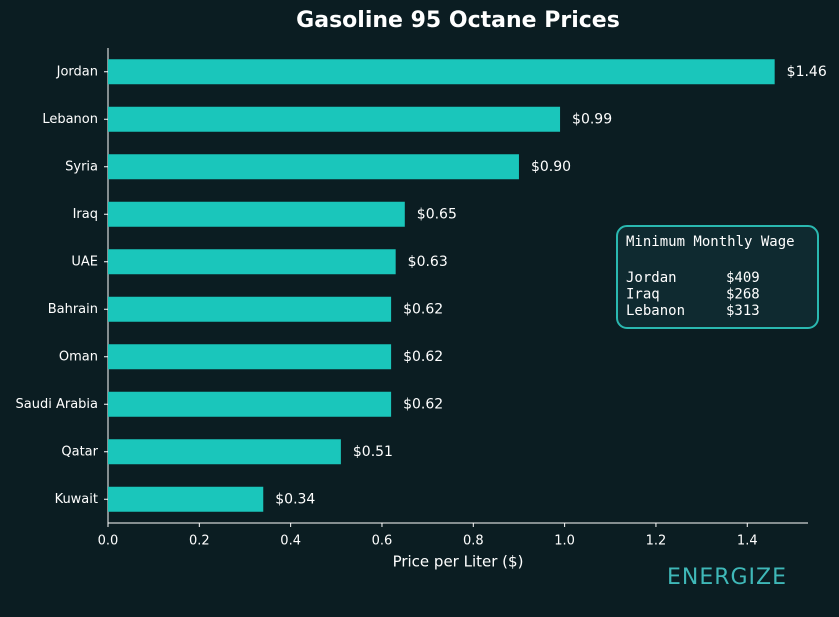 This screenshot has width=839, height=617. What do you see at coordinates (458, 562) in the screenshot?
I see `x-axis-label: Price per Liter ($)` at bounding box center [458, 562].